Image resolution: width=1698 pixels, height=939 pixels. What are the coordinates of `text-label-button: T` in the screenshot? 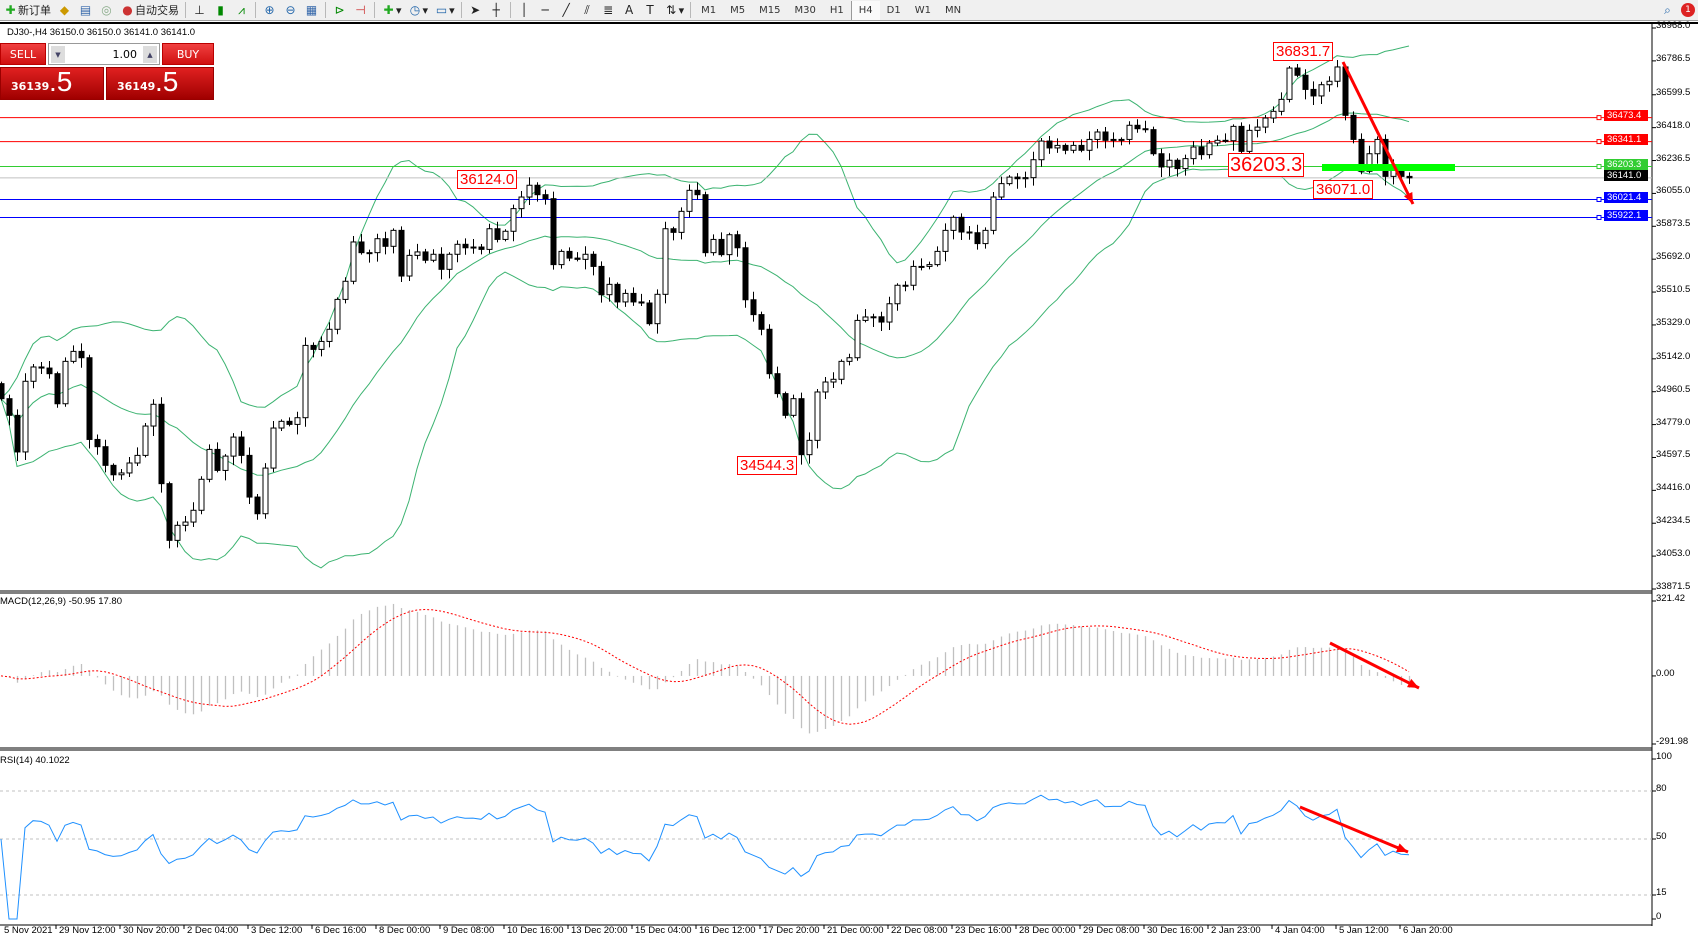 It's located at (650, 10).